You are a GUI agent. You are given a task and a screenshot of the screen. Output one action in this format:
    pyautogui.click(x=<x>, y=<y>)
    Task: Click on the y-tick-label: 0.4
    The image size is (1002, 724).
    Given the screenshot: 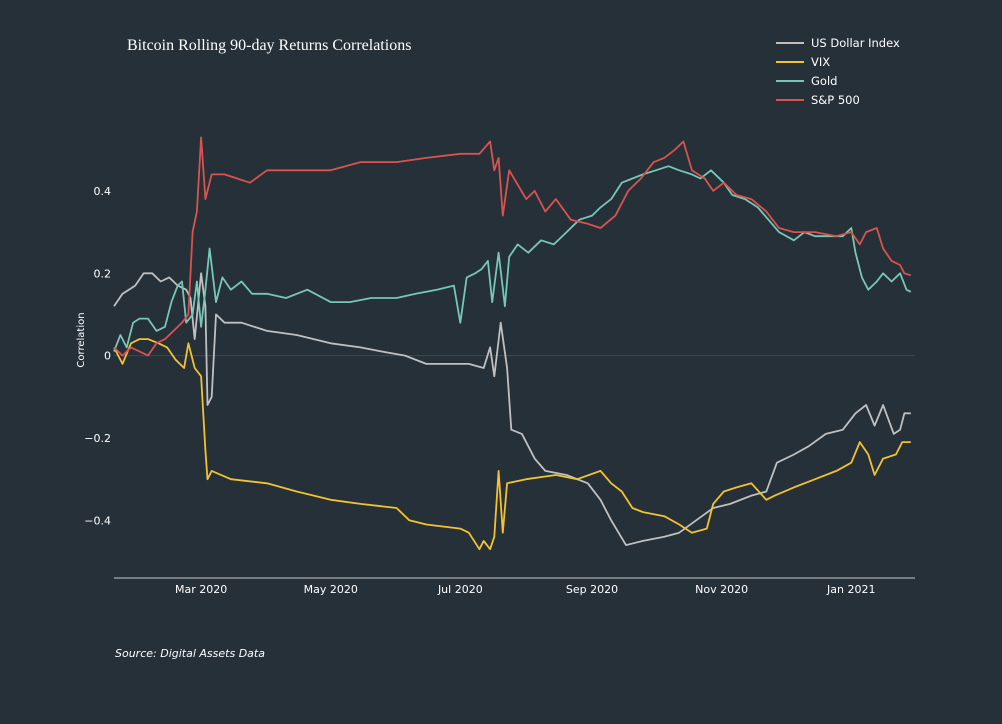 What is the action you would take?
    pyautogui.click(x=103, y=191)
    